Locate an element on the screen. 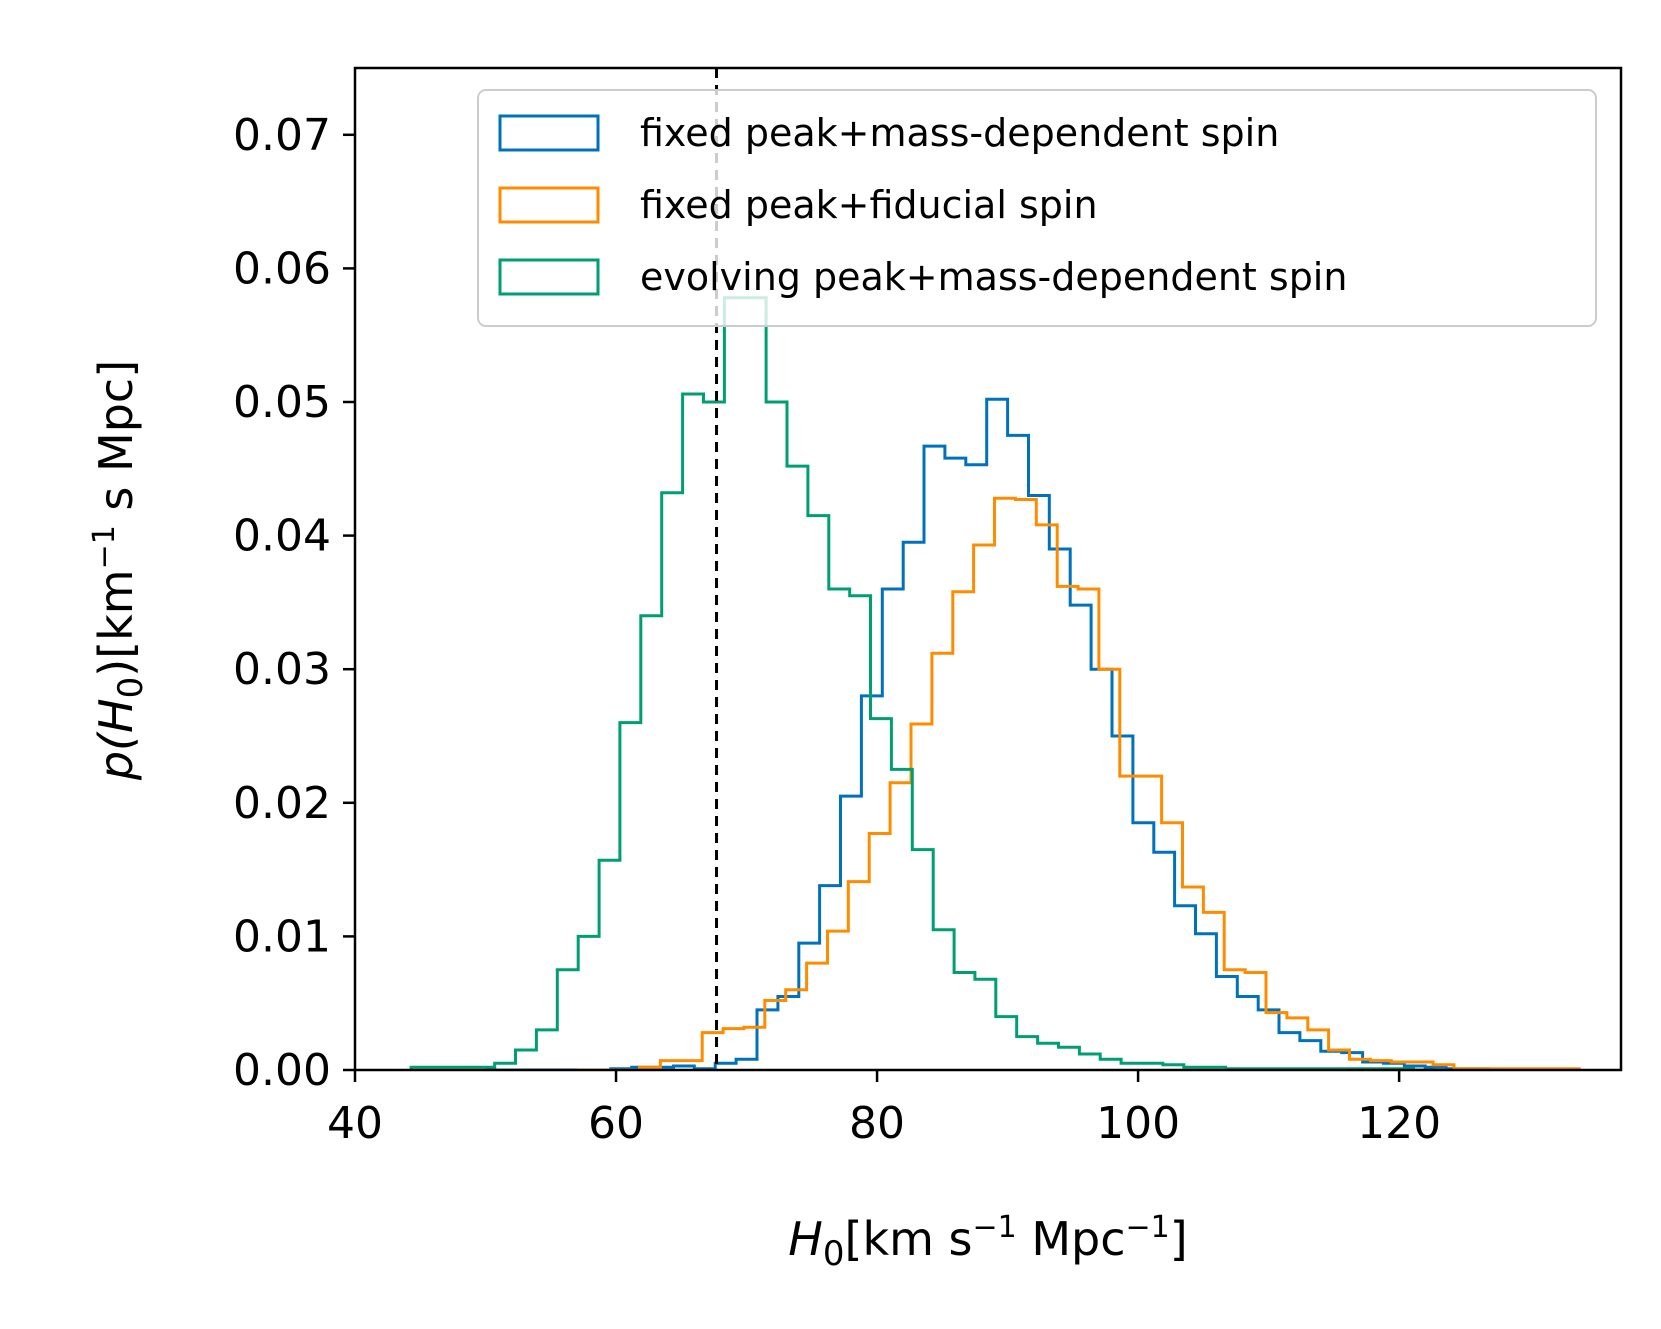 The image size is (1661, 1329). x-axis-title: H0[km s−1 Mpc−1] is located at coordinates (987, 1242).